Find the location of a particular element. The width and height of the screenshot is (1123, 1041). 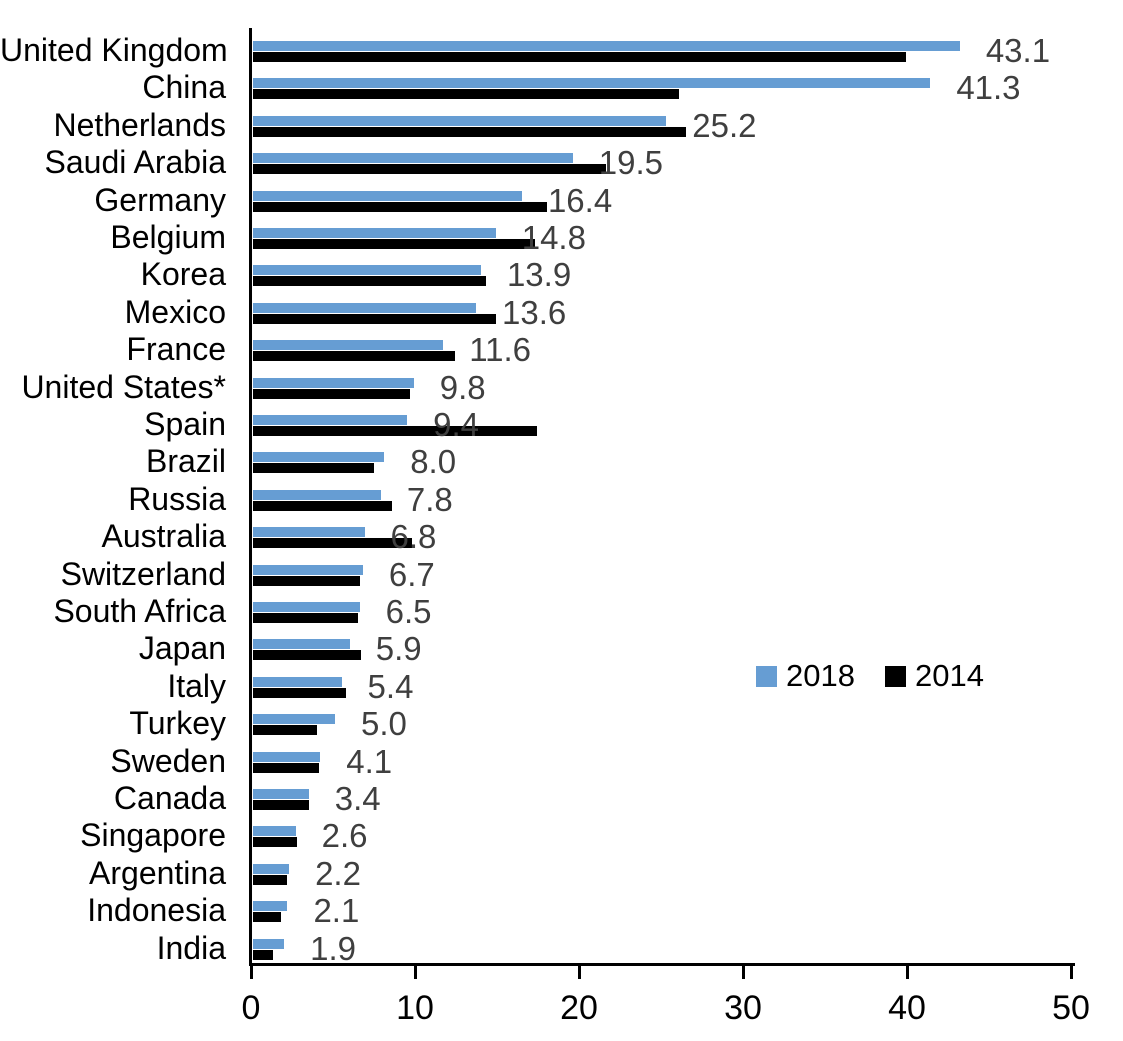

value-label: 13.6 is located at coordinates (534, 312).